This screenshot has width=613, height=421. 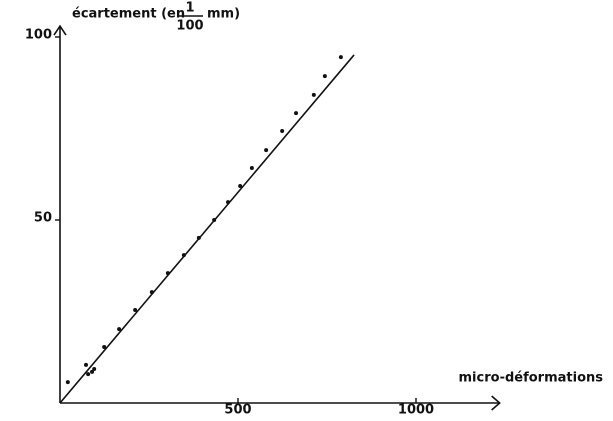 I want to click on y-axis-label: écartement (en, so click(x=128, y=14).